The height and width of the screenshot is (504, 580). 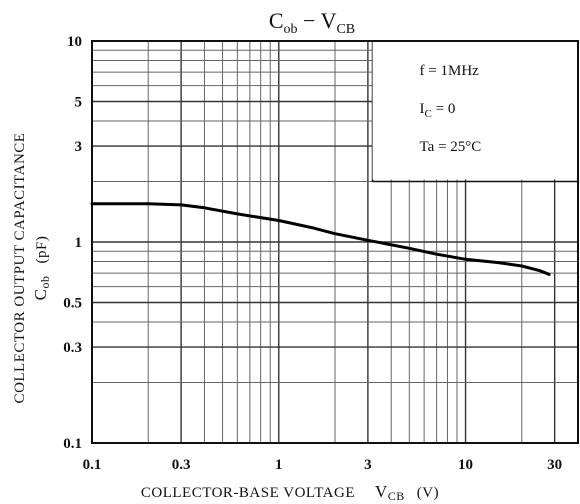 I want to click on x-tick-label: 0.3, so click(x=181, y=465).